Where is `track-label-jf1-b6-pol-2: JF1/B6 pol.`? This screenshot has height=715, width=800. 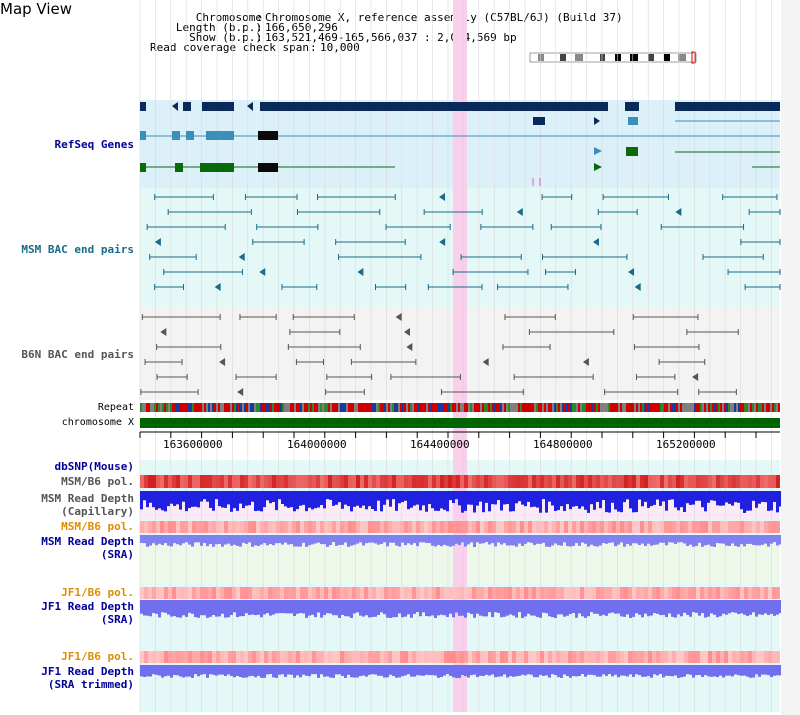
track-label-jf1-b6-pol-2: JF1/B6 pol. is located at coordinates (97, 656).